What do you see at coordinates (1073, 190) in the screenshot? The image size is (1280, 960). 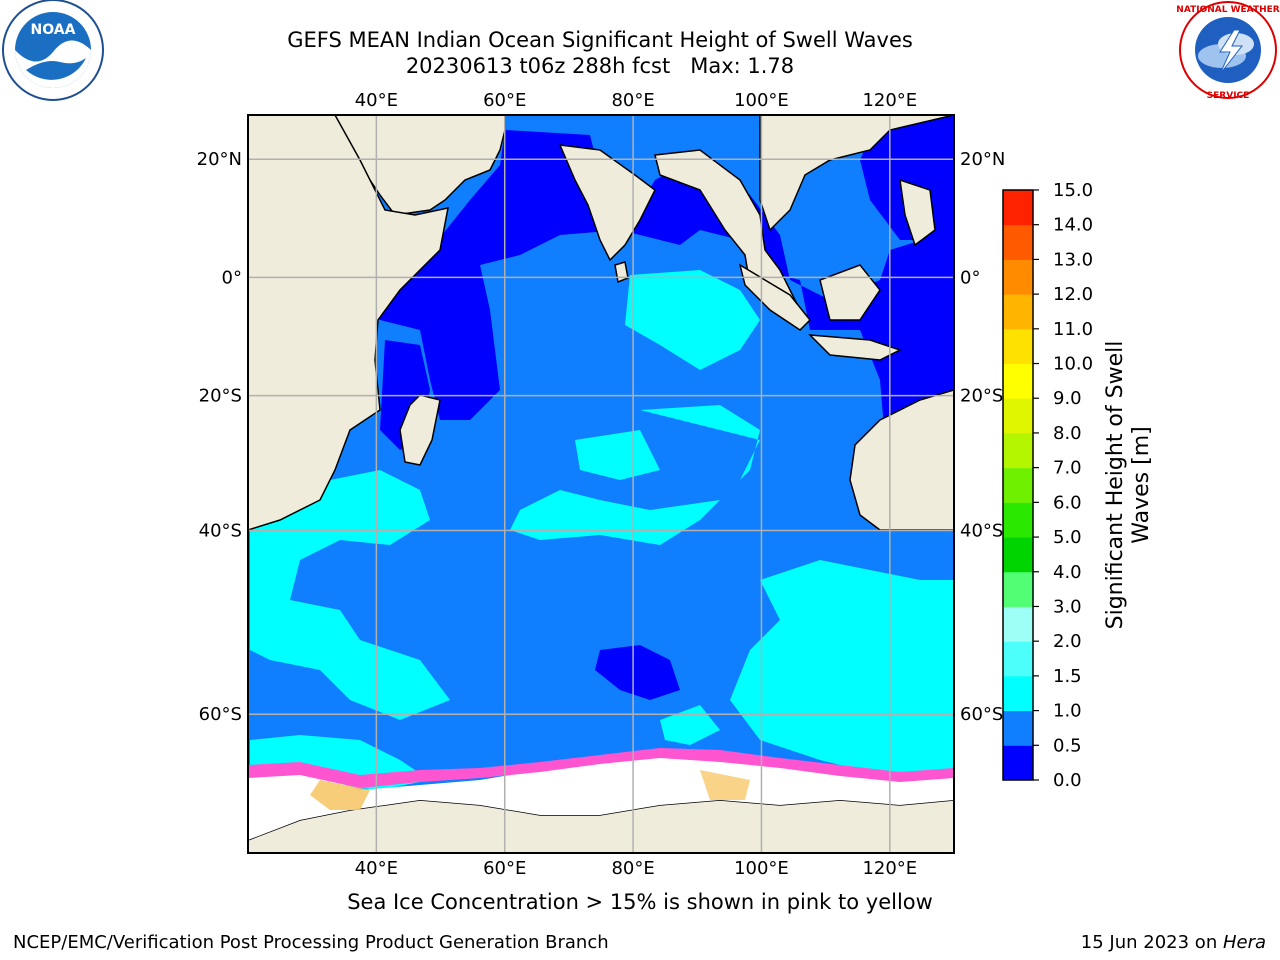 I see `colorbar-tick-17: 15.0` at bounding box center [1073, 190].